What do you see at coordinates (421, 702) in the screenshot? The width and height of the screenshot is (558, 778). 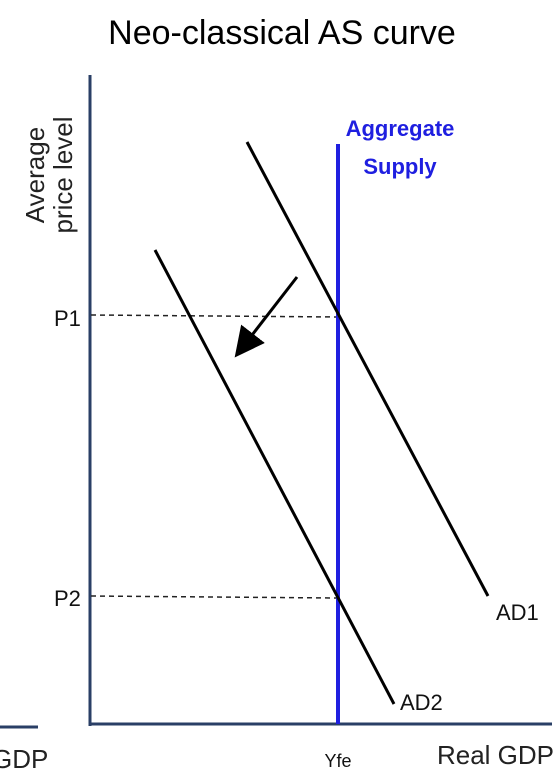 I see `ad2-label: AD2` at bounding box center [421, 702].